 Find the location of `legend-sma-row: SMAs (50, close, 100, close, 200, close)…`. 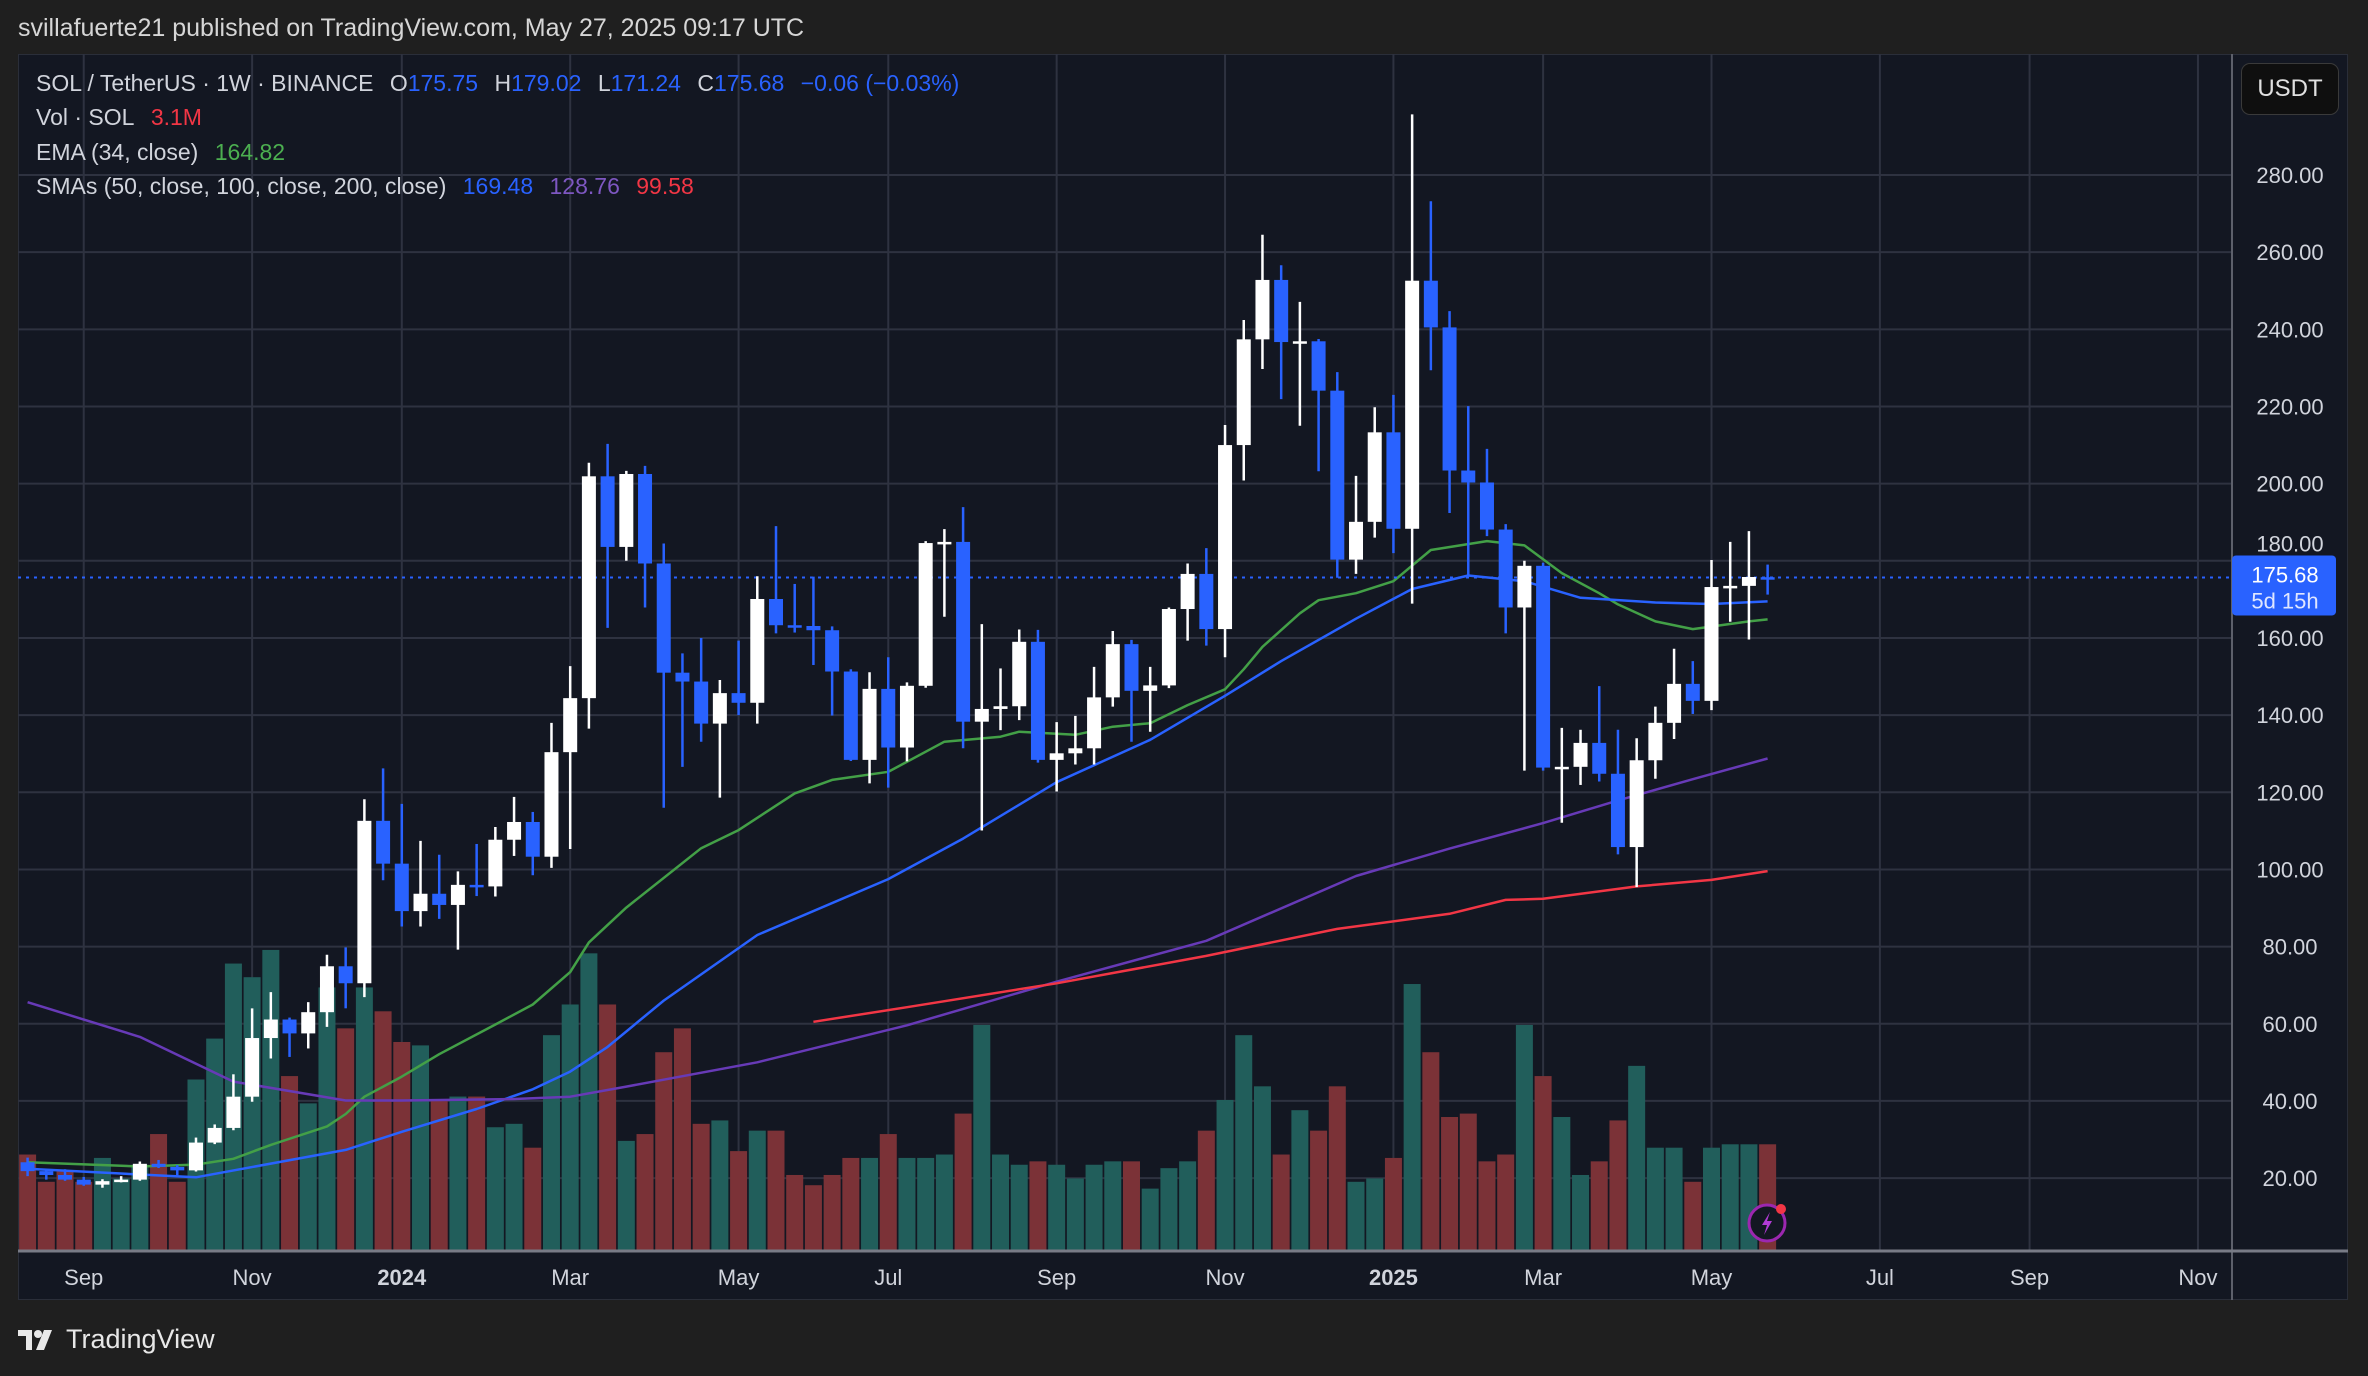

legend-sma-row: SMAs (50, close, 100, close, 200, close)… is located at coordinates (367, 186).